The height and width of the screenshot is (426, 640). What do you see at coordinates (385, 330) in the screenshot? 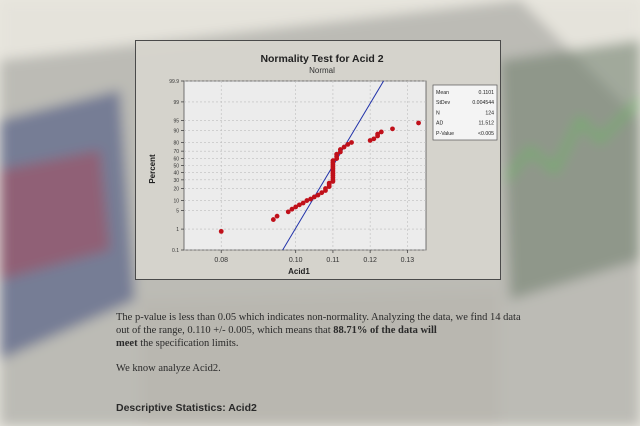
I see `analysis-highlight: 88.71% of the data will` at bounding box center [385, 330].